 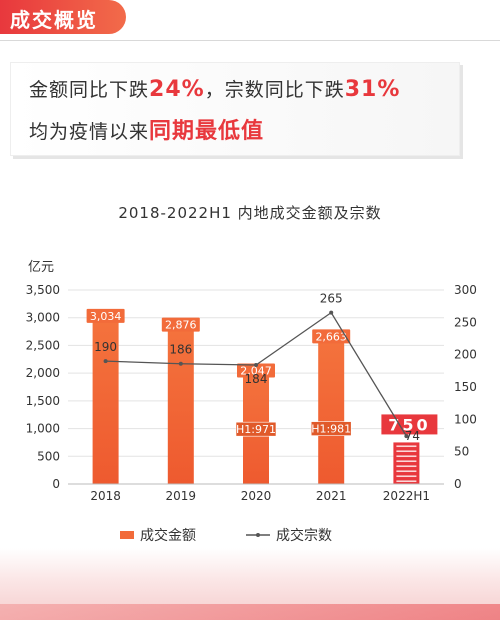 I want to click on x-tick-label: 2021, so click(x=331, y=496).